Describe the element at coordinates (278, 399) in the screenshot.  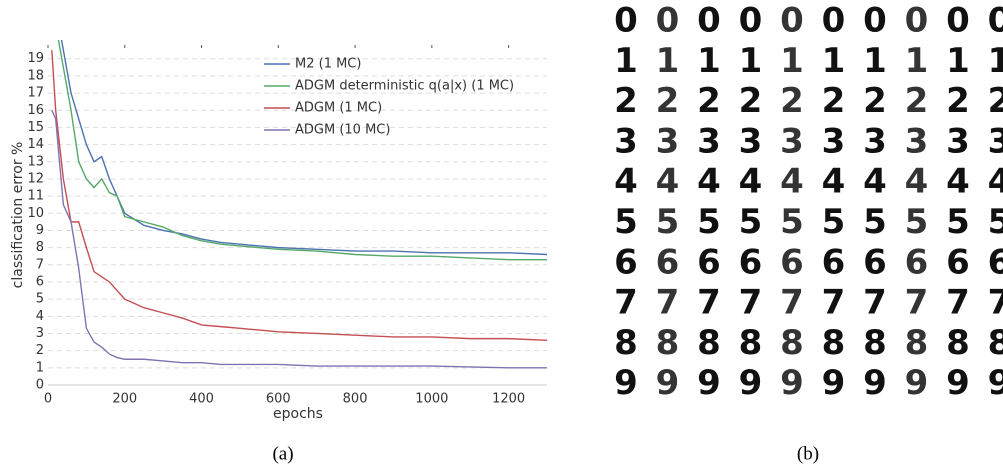
I see `x-tick-label: 600` at that location.